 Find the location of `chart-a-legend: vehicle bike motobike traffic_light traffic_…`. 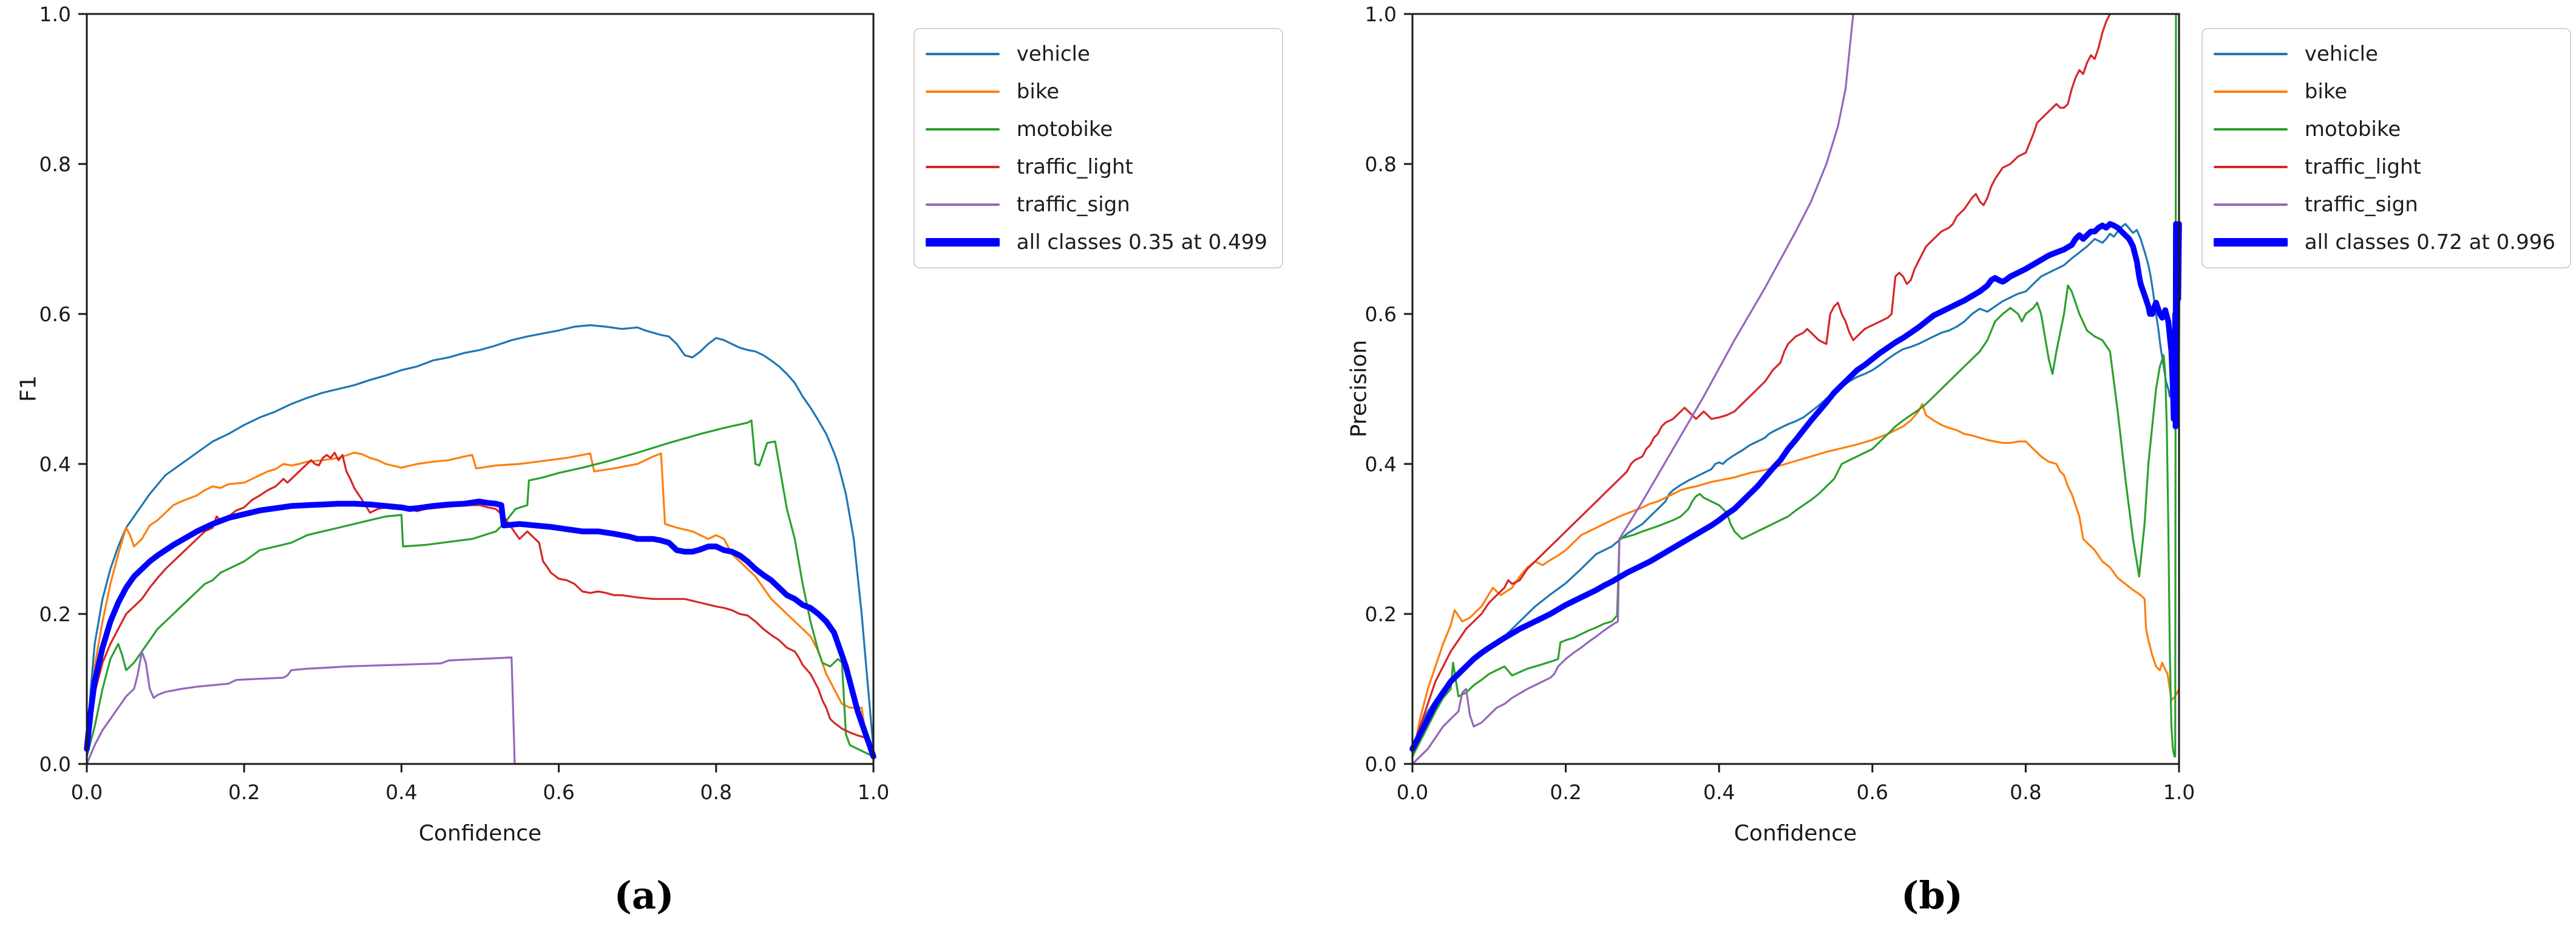

chart-a-legend: vehicle bike motobike traffic_light traffic_… is located at coordinates (1098, 148).